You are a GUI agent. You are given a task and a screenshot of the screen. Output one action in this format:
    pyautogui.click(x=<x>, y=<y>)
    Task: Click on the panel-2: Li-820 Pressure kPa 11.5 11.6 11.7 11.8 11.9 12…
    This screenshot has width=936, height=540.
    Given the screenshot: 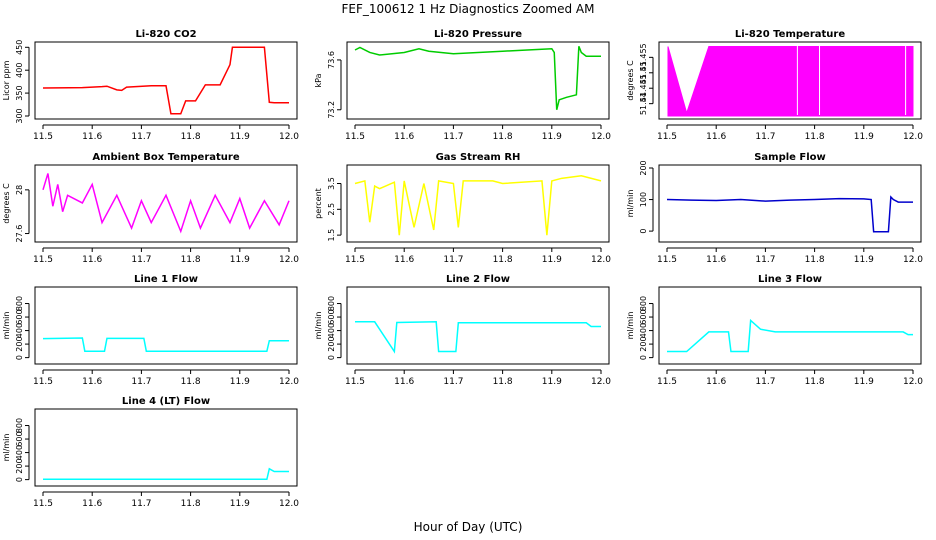 What is the action you would take?
    pyautogui.click(x=462, y=85)
    